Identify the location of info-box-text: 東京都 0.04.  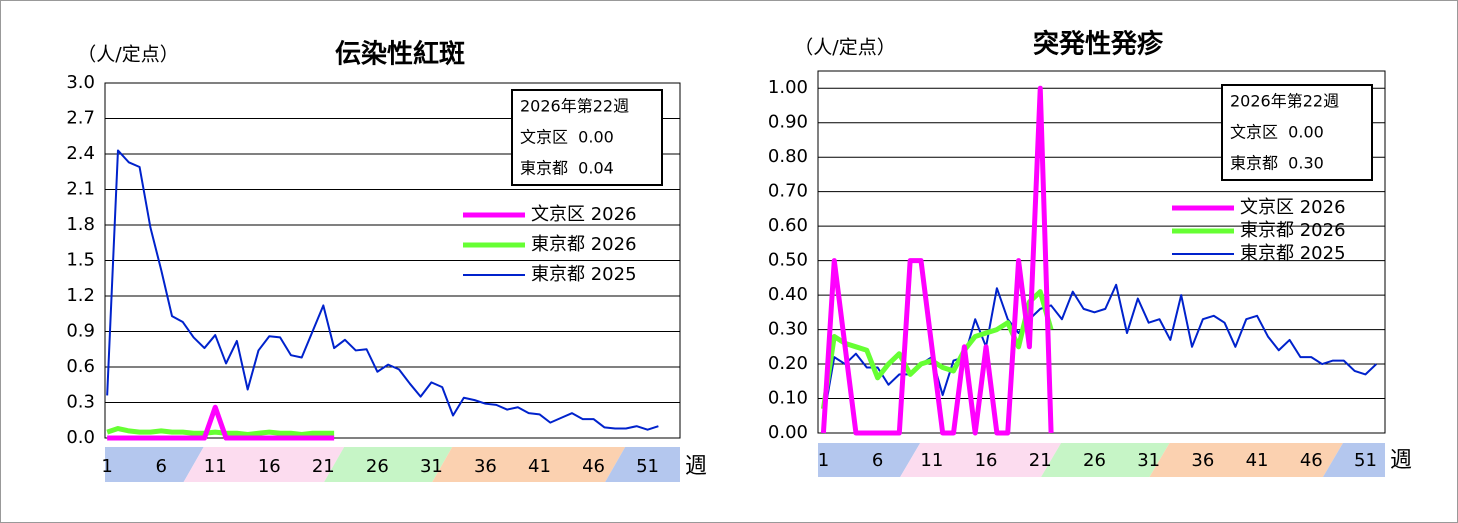
(567, 168).